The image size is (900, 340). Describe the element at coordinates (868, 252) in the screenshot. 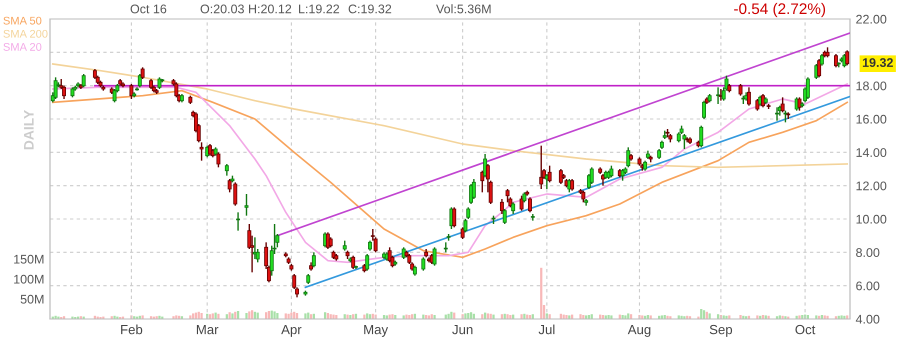

I see `y-tick-label: 8.00` at that location.